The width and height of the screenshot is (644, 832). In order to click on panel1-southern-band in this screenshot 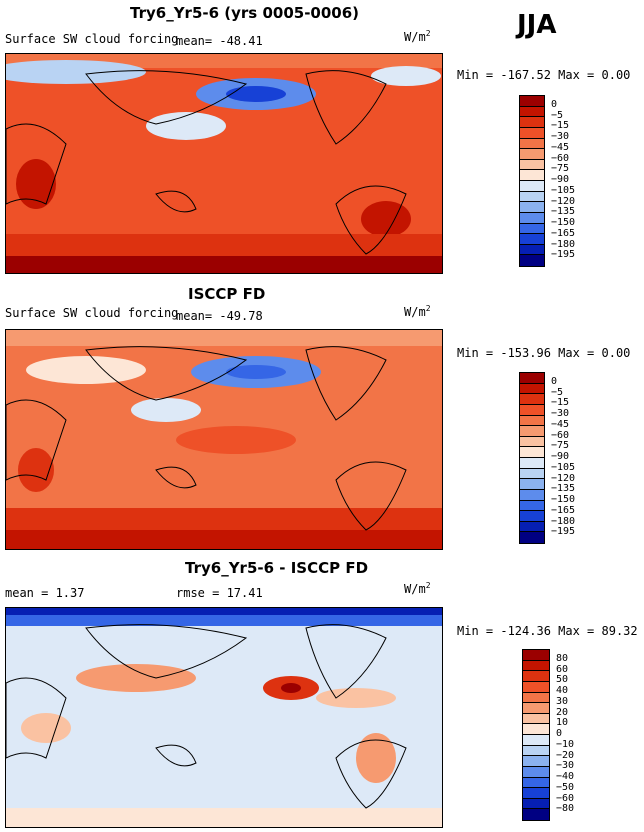, I will do `click(224, 245)`.